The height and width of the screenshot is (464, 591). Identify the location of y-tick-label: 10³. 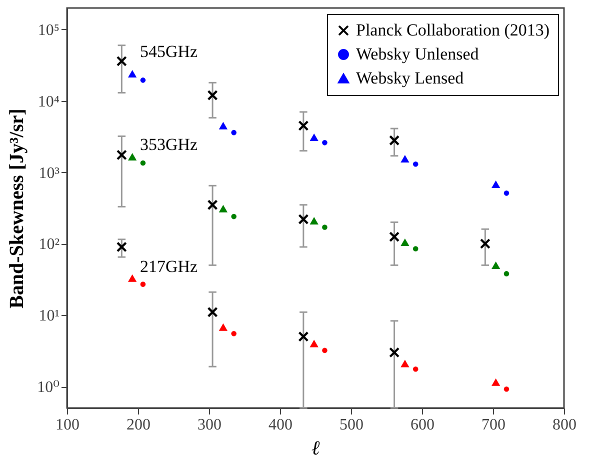
(49, 173).